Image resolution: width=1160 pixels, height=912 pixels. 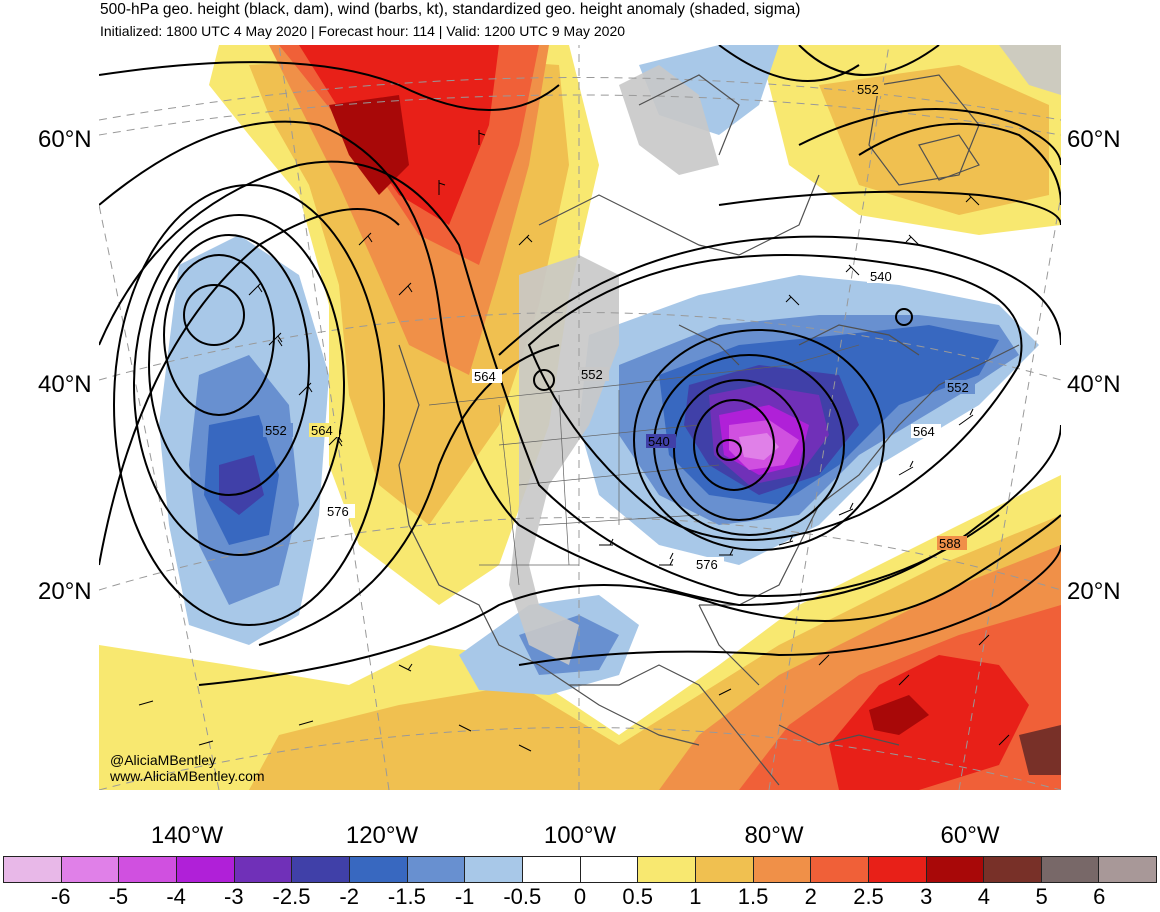 What do you see at coordinates (187, 776) in the screenshot?
I see `credit-url: www.AliciaMBentley.com` at bounding box center [187, 776].